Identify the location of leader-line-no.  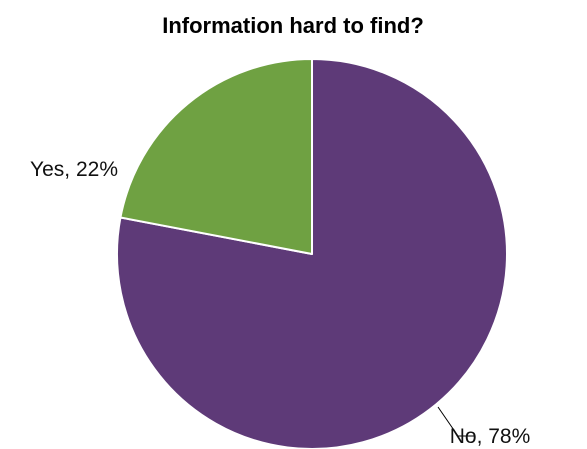
(455, 421).